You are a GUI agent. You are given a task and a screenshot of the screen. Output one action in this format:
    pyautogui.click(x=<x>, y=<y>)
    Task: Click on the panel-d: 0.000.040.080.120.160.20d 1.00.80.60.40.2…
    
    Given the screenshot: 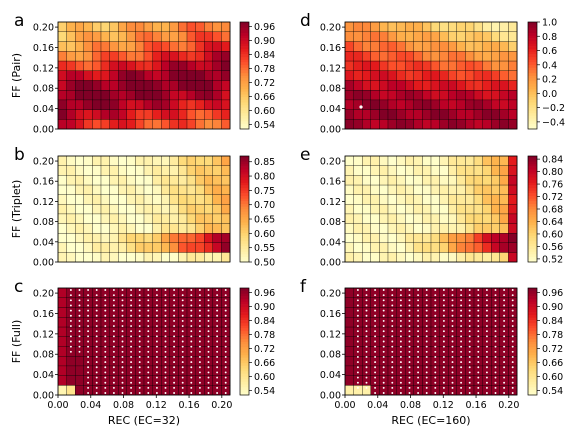 What is the action you would take?
    pyautogui.click(x=432, y=73)
    